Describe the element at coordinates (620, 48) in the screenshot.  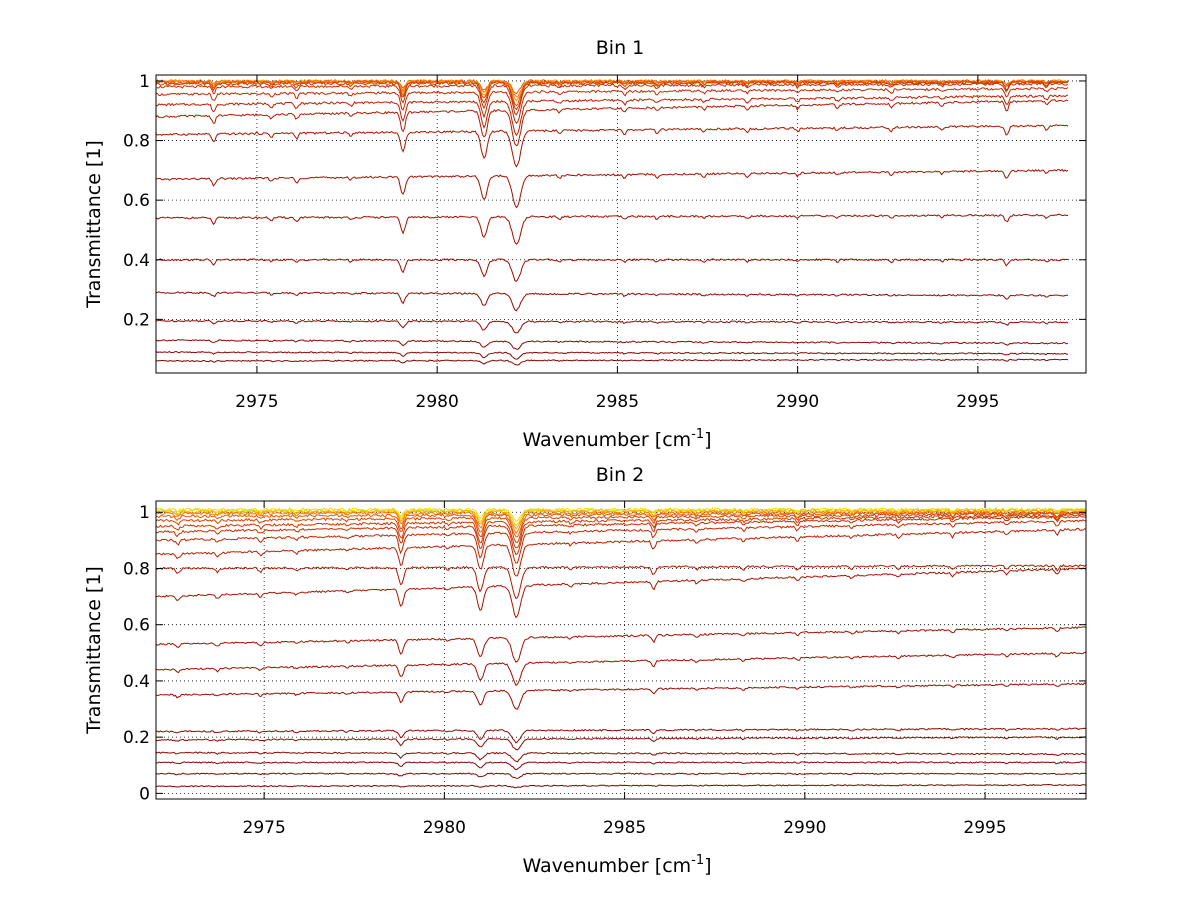
I see `chart-title: Bin 1` at that location.